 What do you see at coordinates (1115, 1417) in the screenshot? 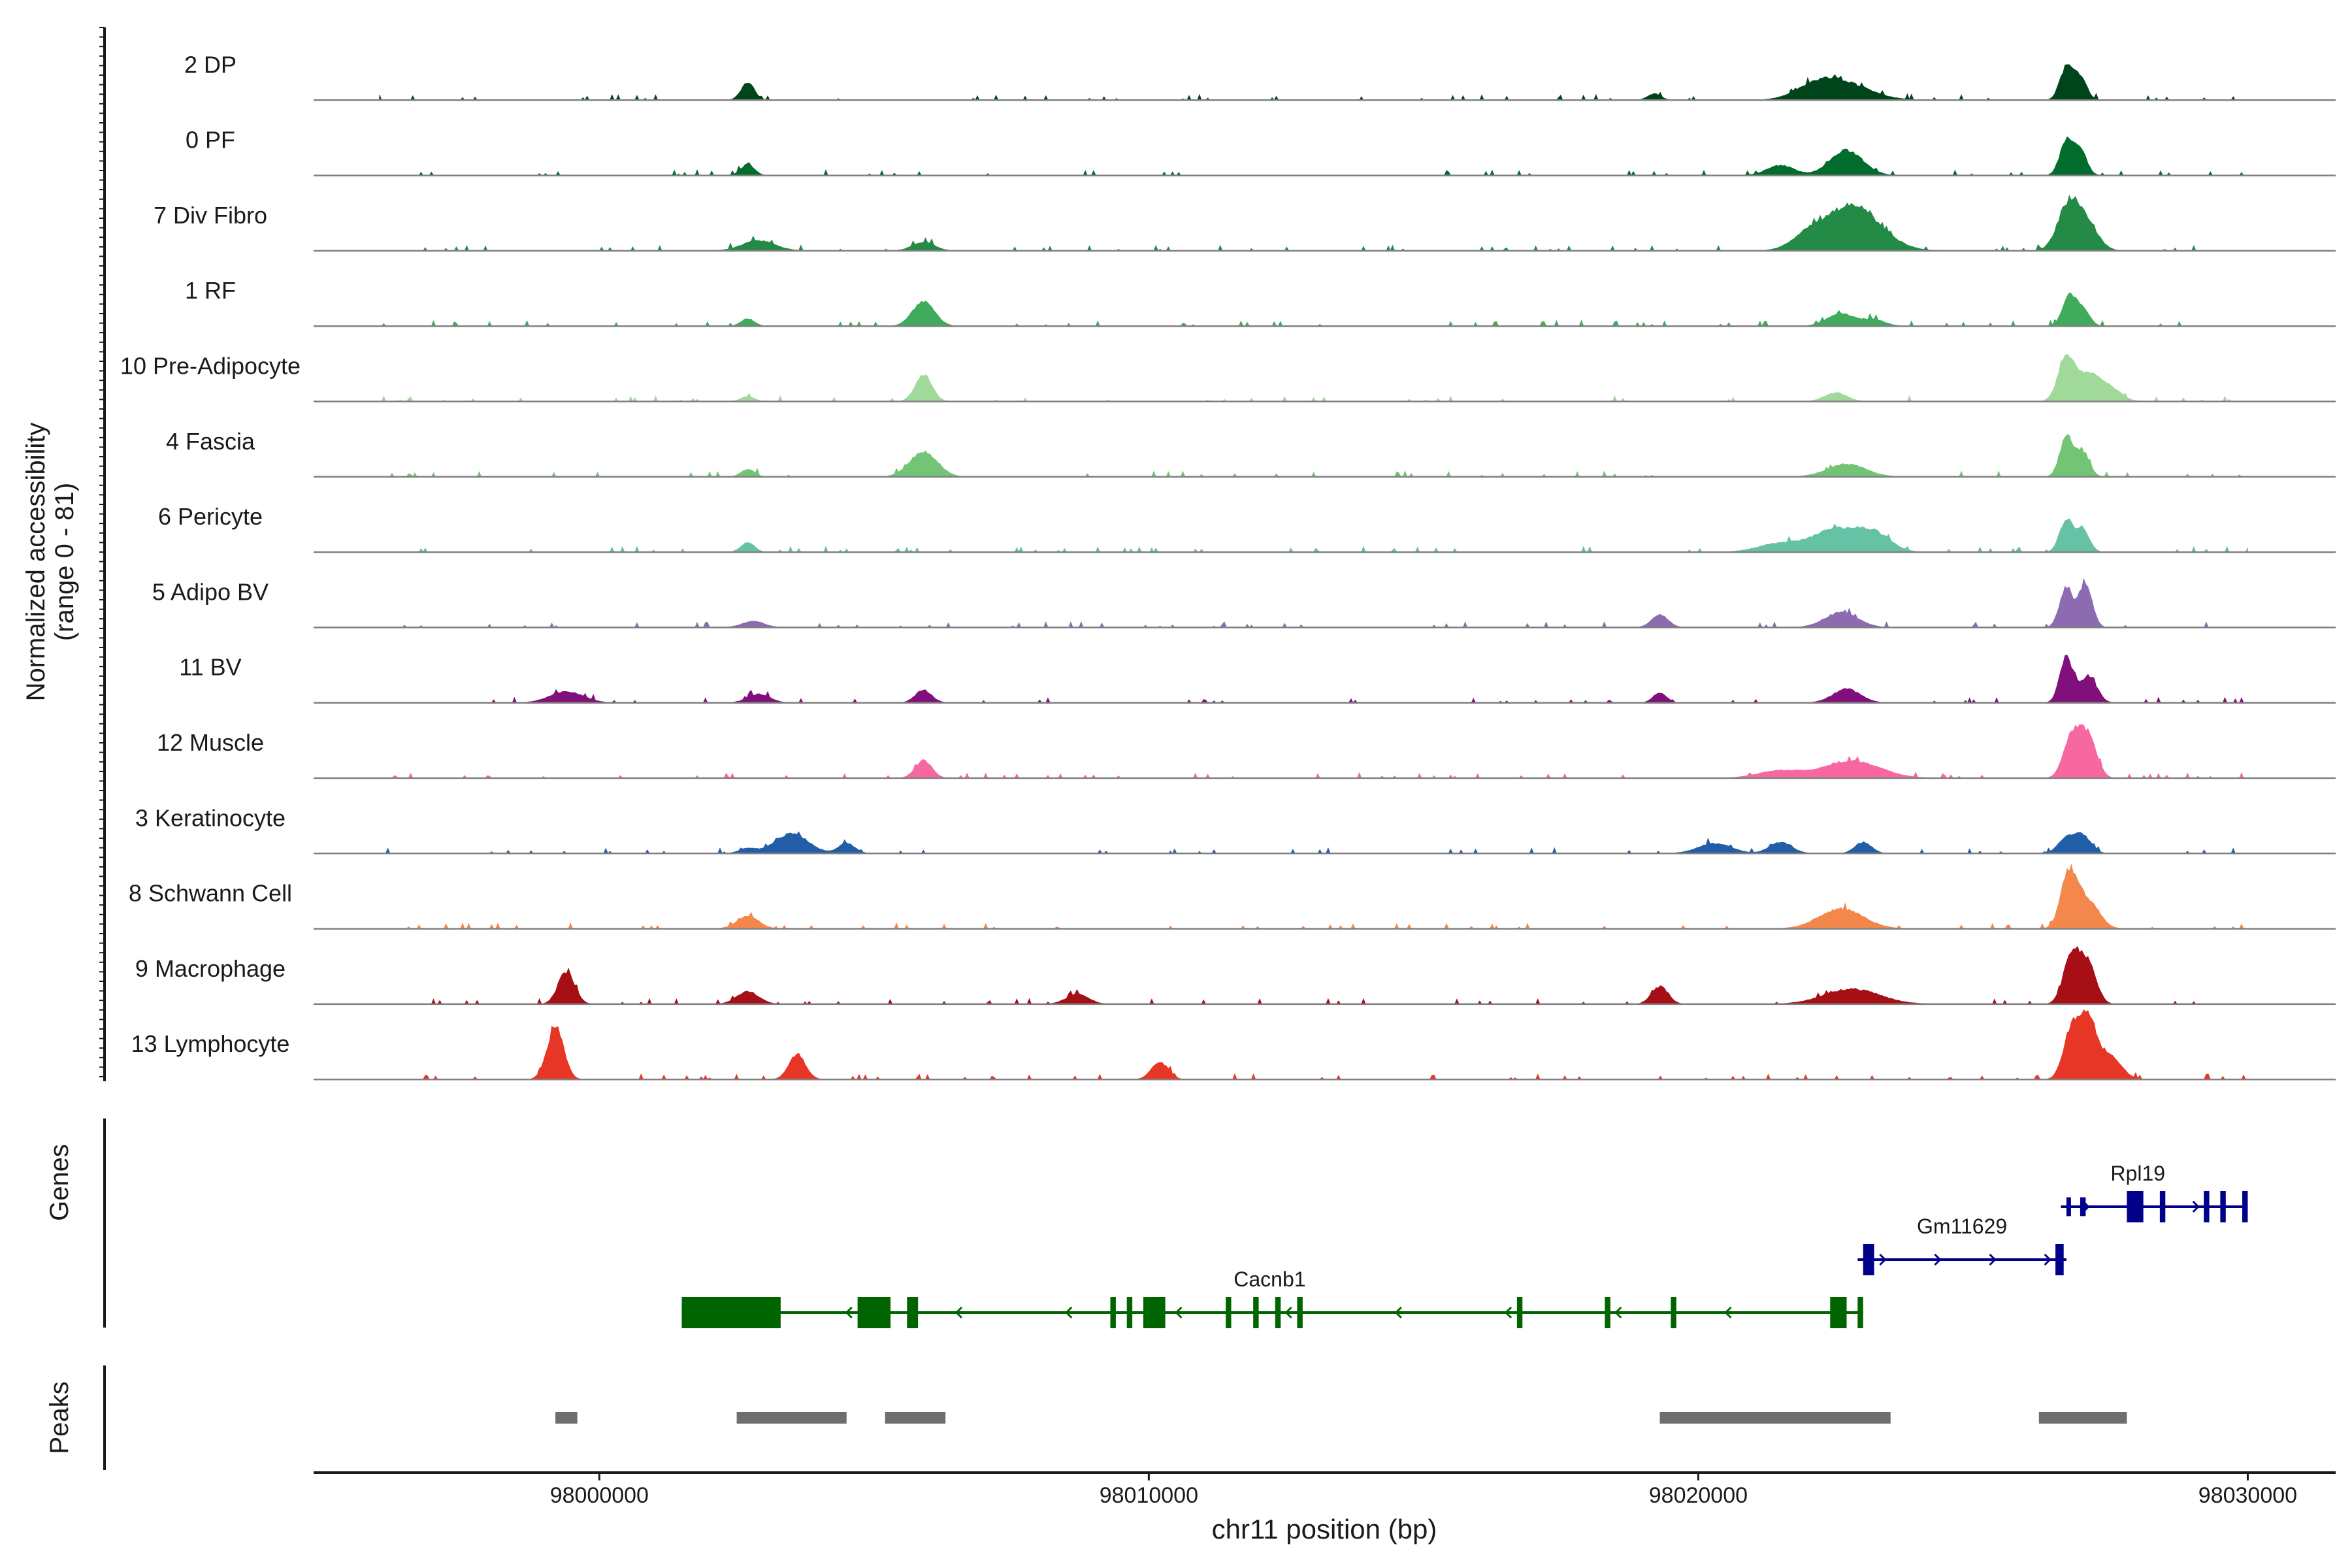
I see `peak-track` at bounding box center [1115, 1417].